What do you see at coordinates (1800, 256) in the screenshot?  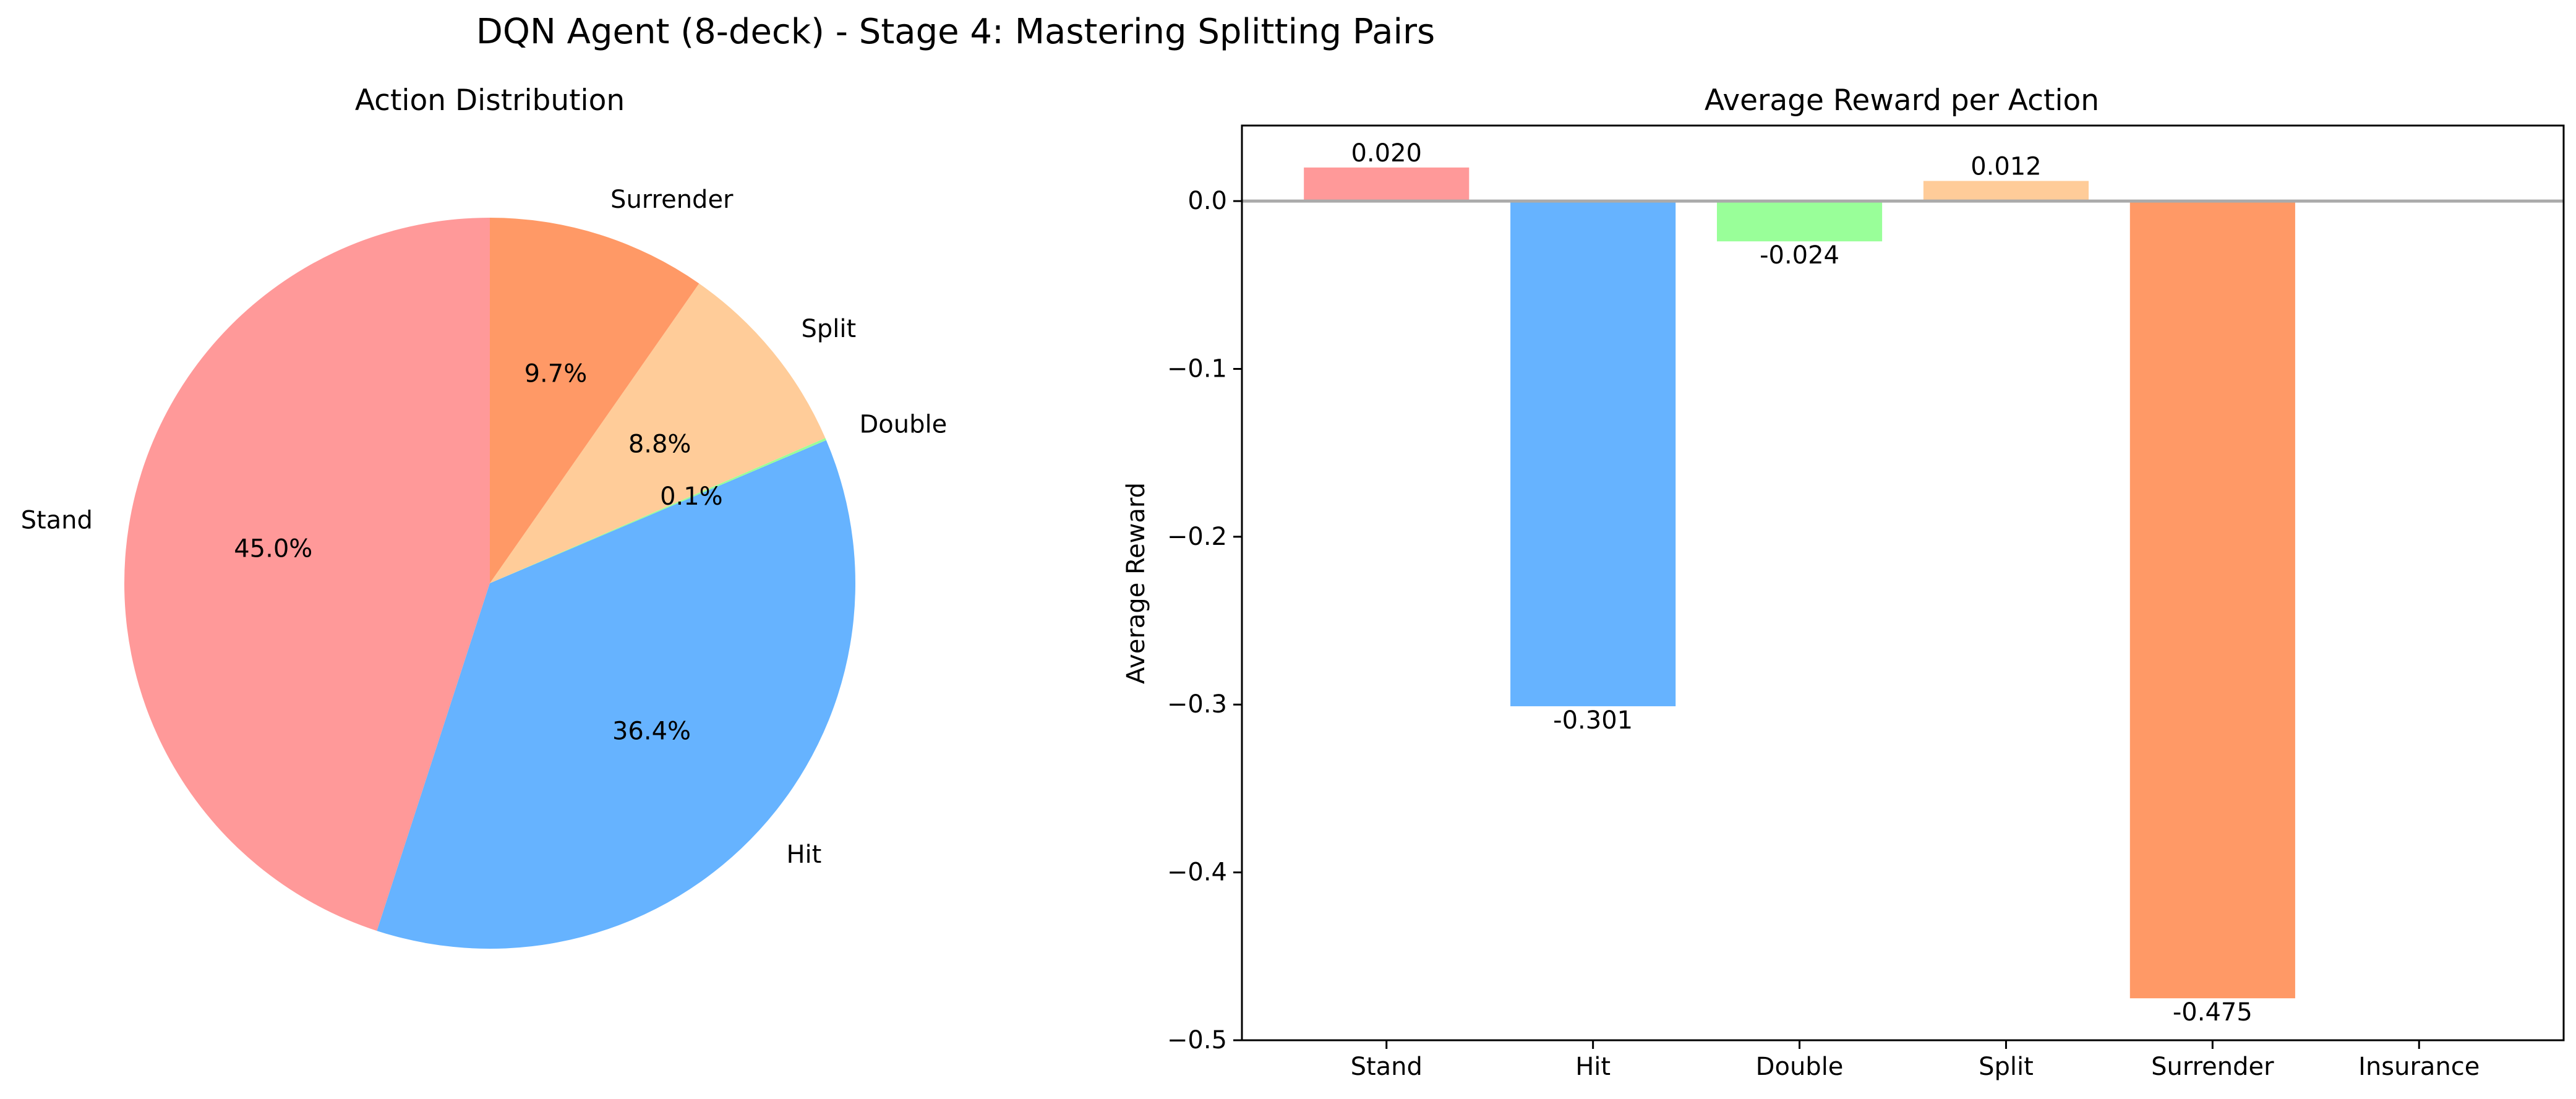 I see `value-label-double: -0.024` at bounding box center [1800, 256].